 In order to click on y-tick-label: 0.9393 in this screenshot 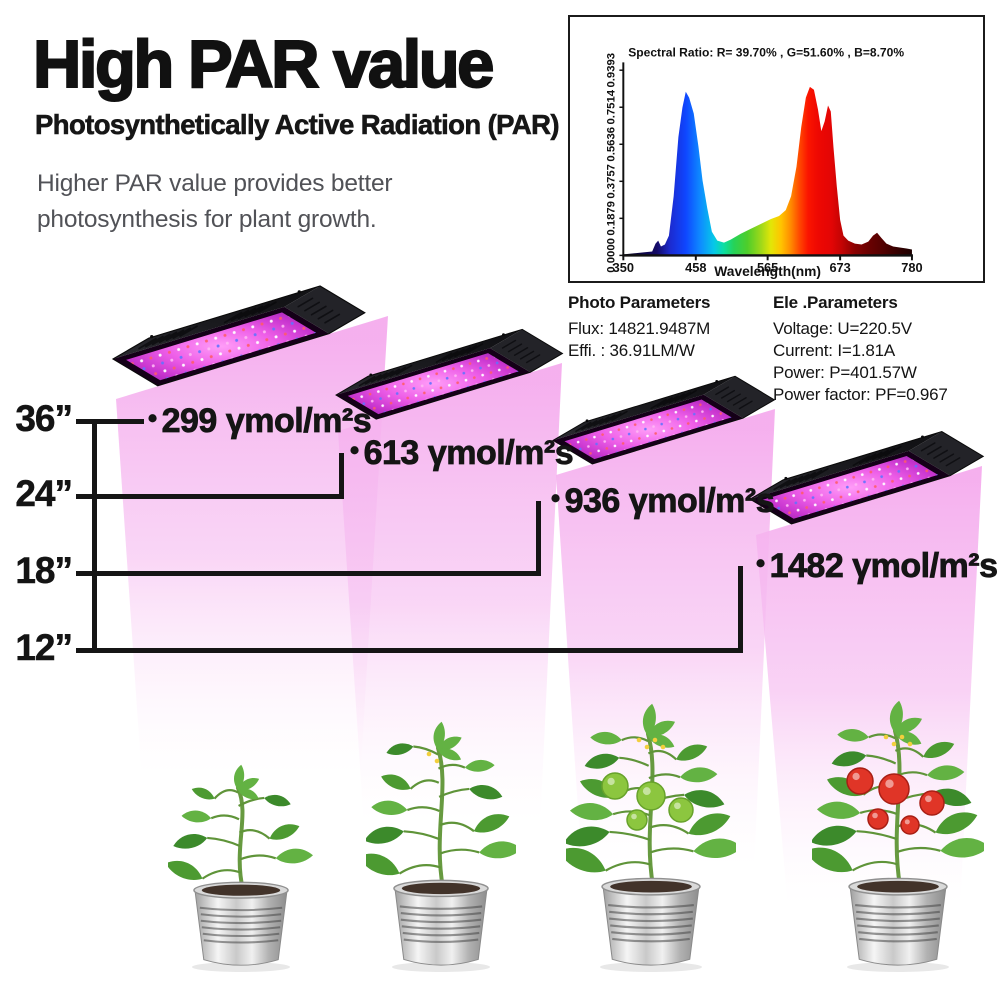, I will do `click(611, 70)`.